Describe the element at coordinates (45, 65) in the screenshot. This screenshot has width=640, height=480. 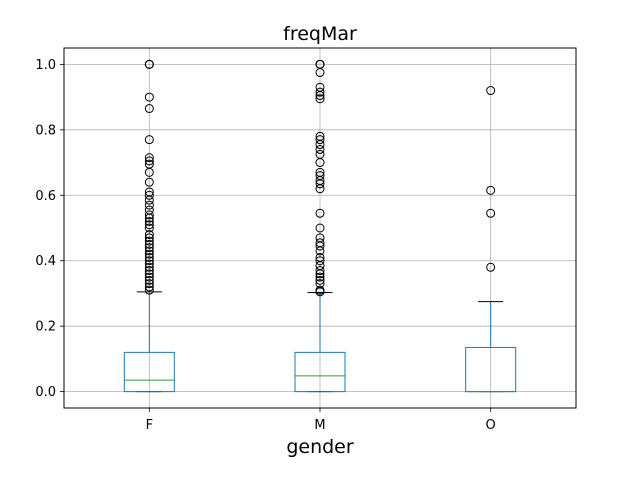
I see `y-tick-label: 1.0` at that location.